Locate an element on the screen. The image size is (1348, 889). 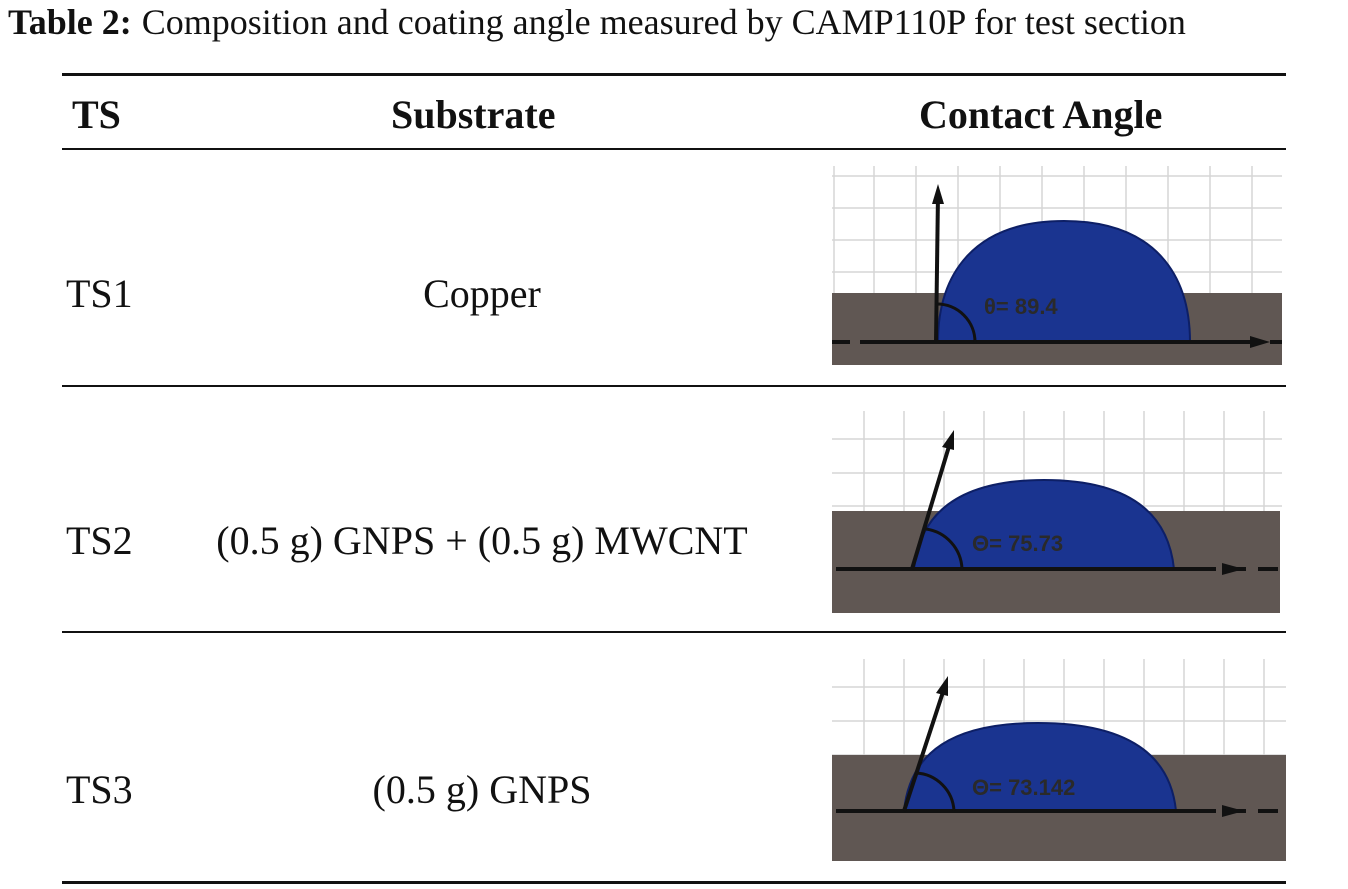
row1-contact-angle-image: θ= 89.4 is located at coordinates (1057, 267).